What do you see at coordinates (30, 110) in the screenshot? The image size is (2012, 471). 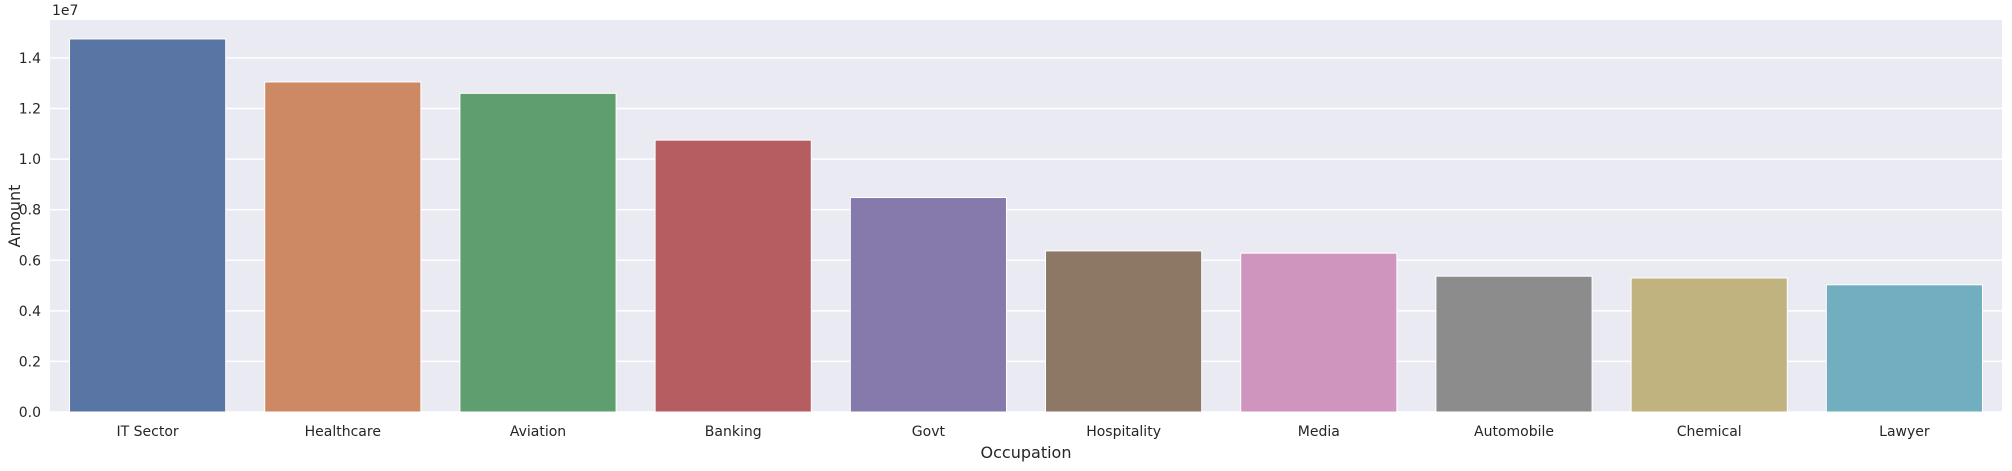 I see `y-tick-label: 1.2` at bounding box center [30, 110].